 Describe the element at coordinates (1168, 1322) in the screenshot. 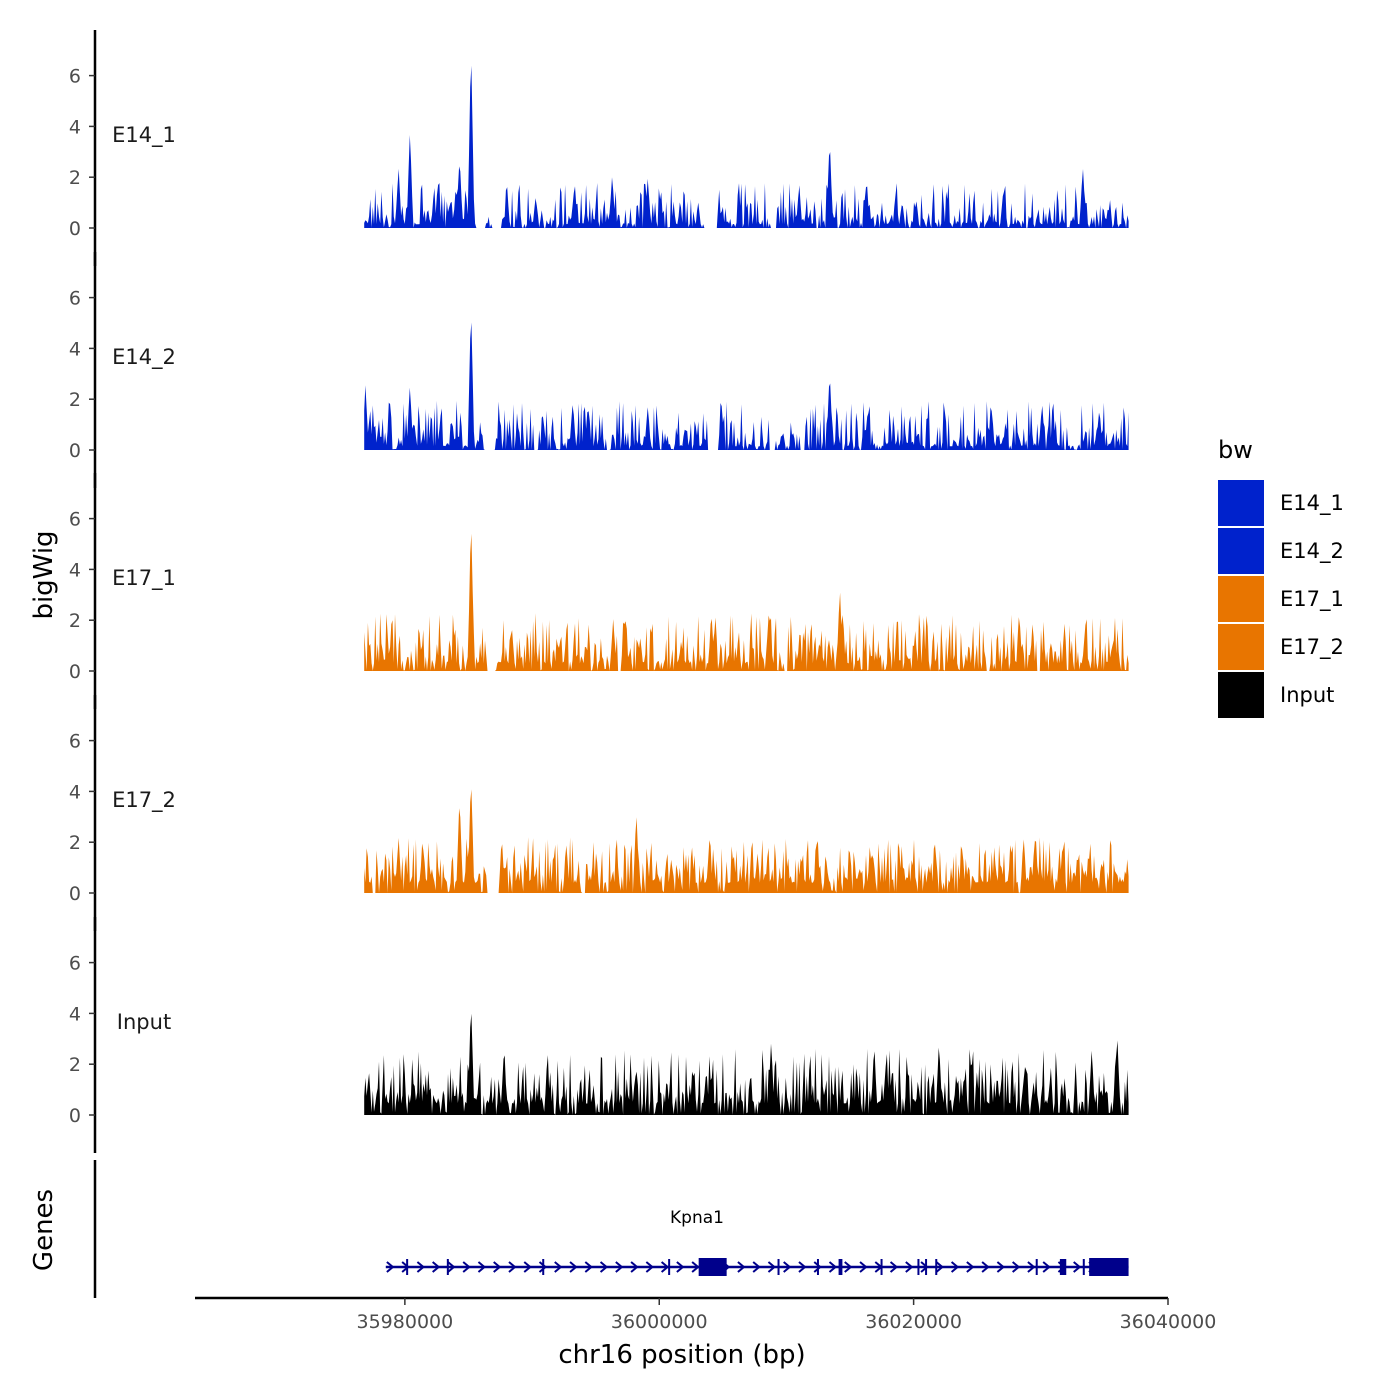

I see `x-tick-label: 36040000` at that location.